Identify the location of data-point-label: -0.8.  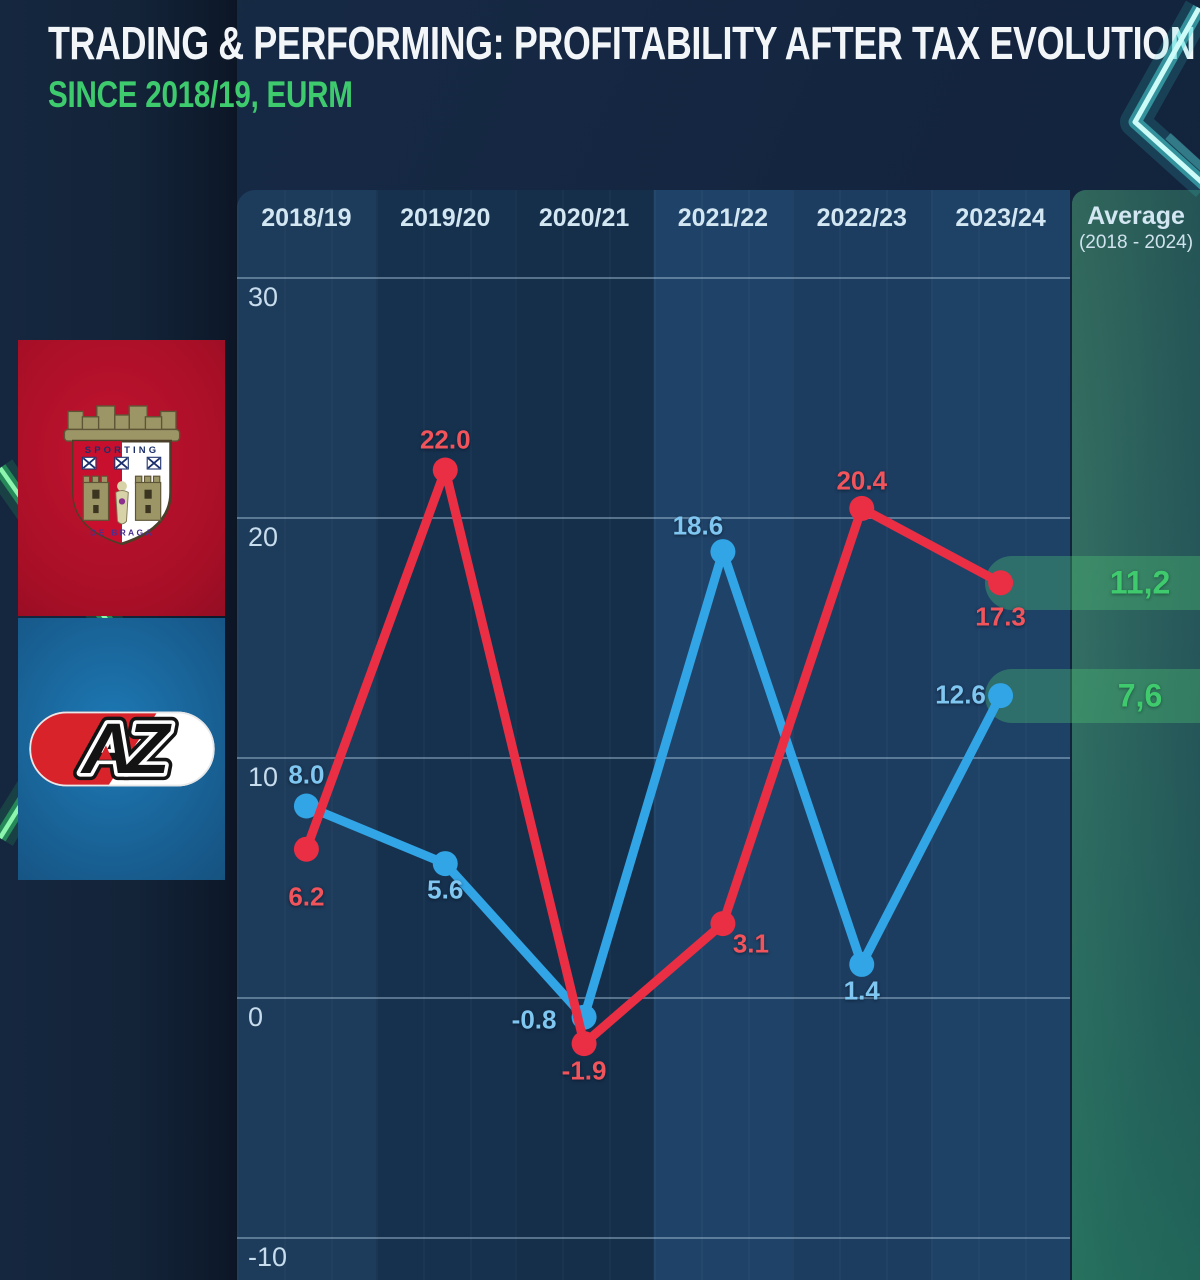
(534, 1019).